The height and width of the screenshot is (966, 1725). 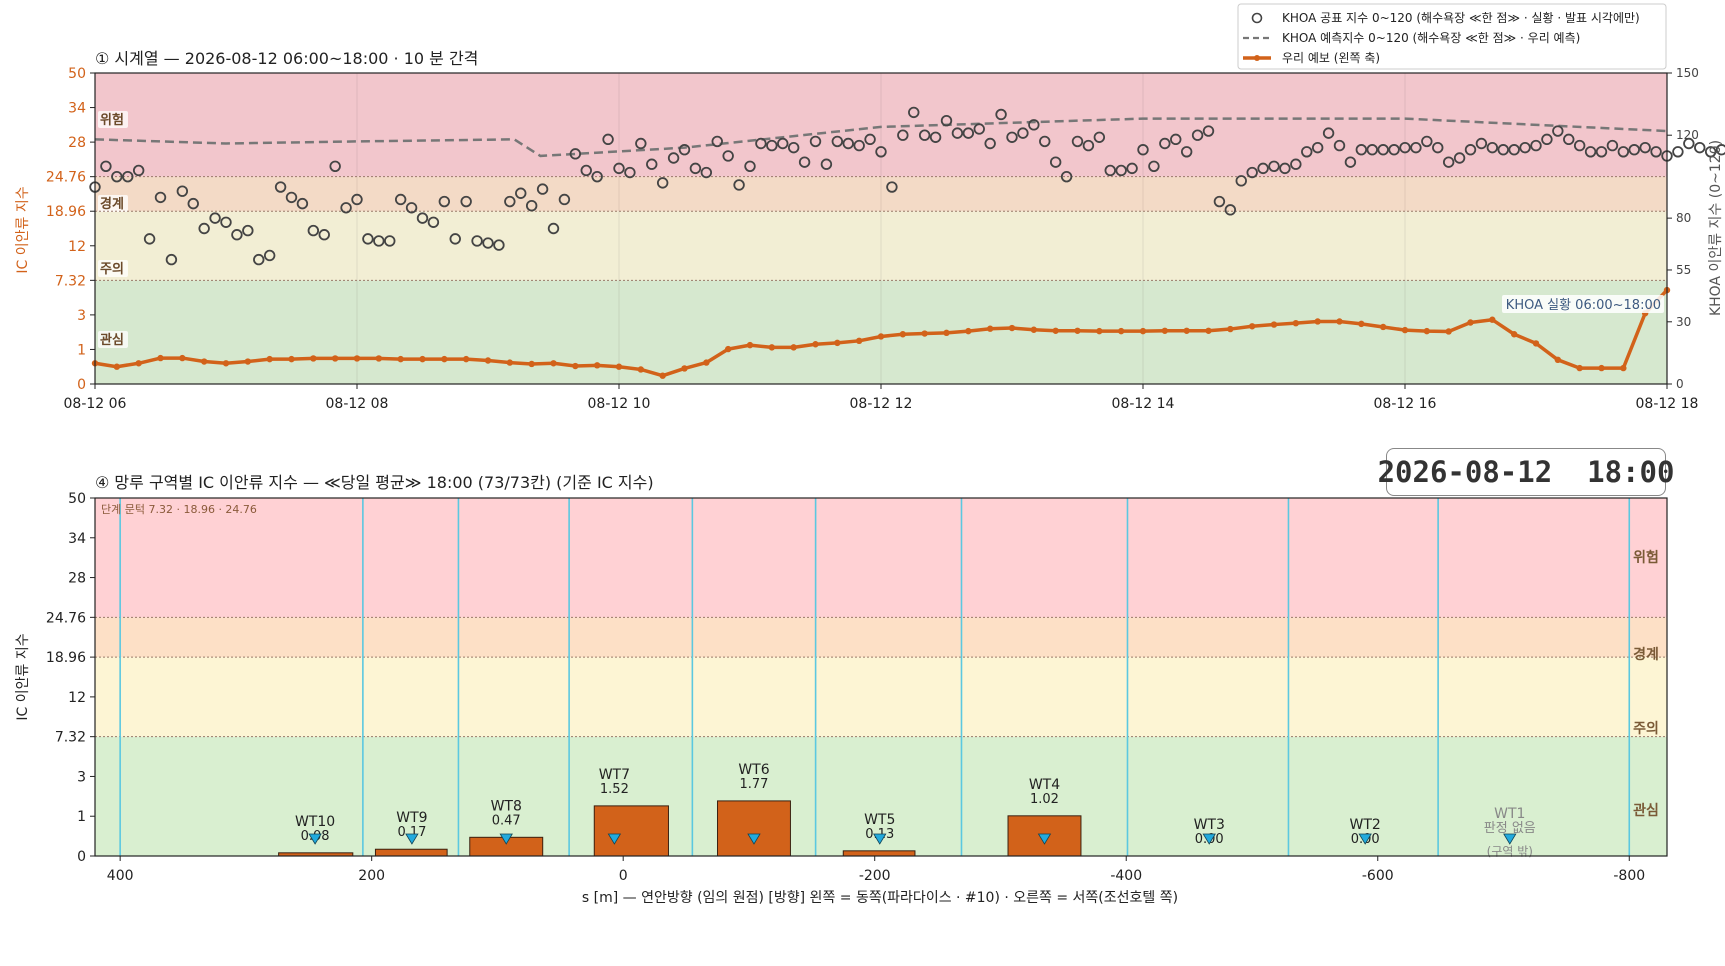 I want to click on band-label: 경계, so click(x=1646, y=654).